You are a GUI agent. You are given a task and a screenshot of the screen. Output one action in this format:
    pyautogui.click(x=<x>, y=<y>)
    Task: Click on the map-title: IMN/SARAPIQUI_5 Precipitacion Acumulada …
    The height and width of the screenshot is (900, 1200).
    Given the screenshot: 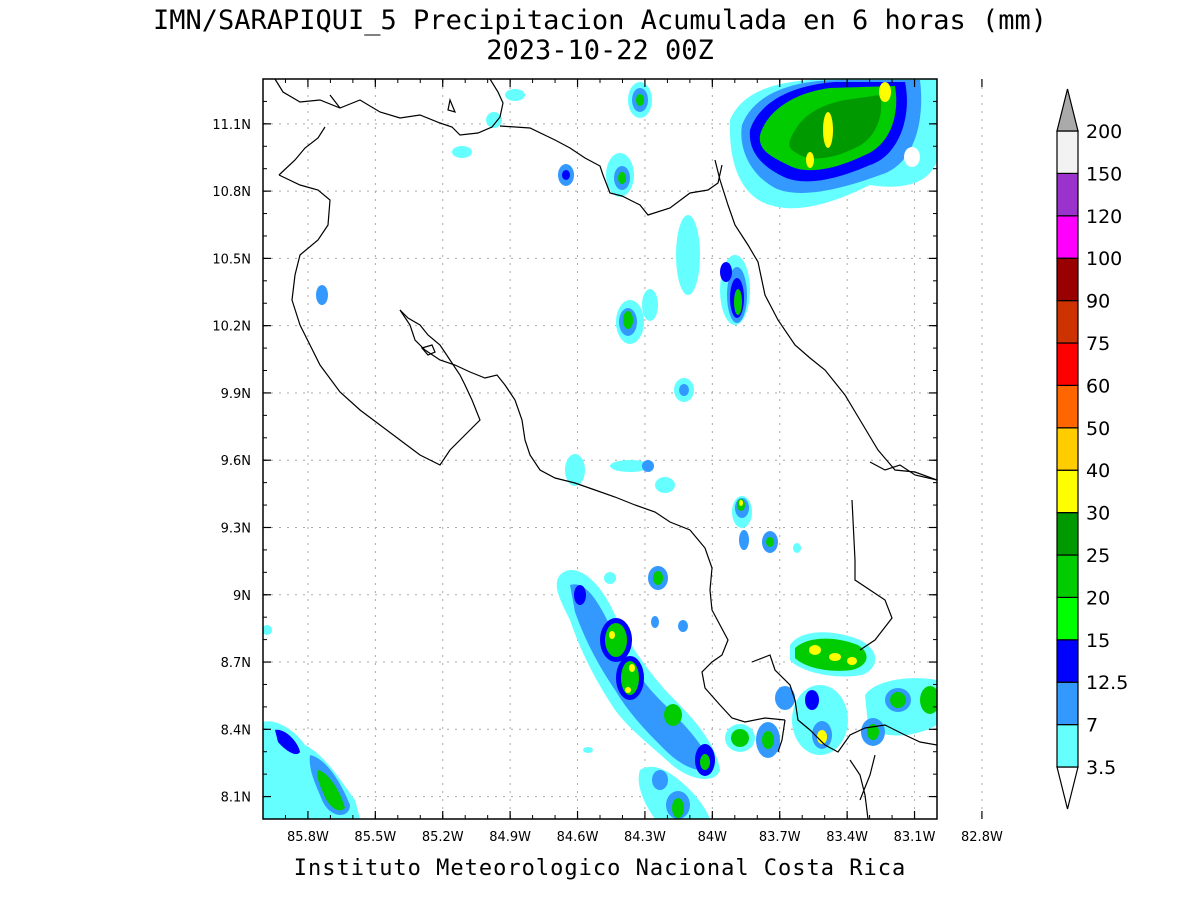 What is the action you would take?
    pyautogui.click(x=600, y=20)
    